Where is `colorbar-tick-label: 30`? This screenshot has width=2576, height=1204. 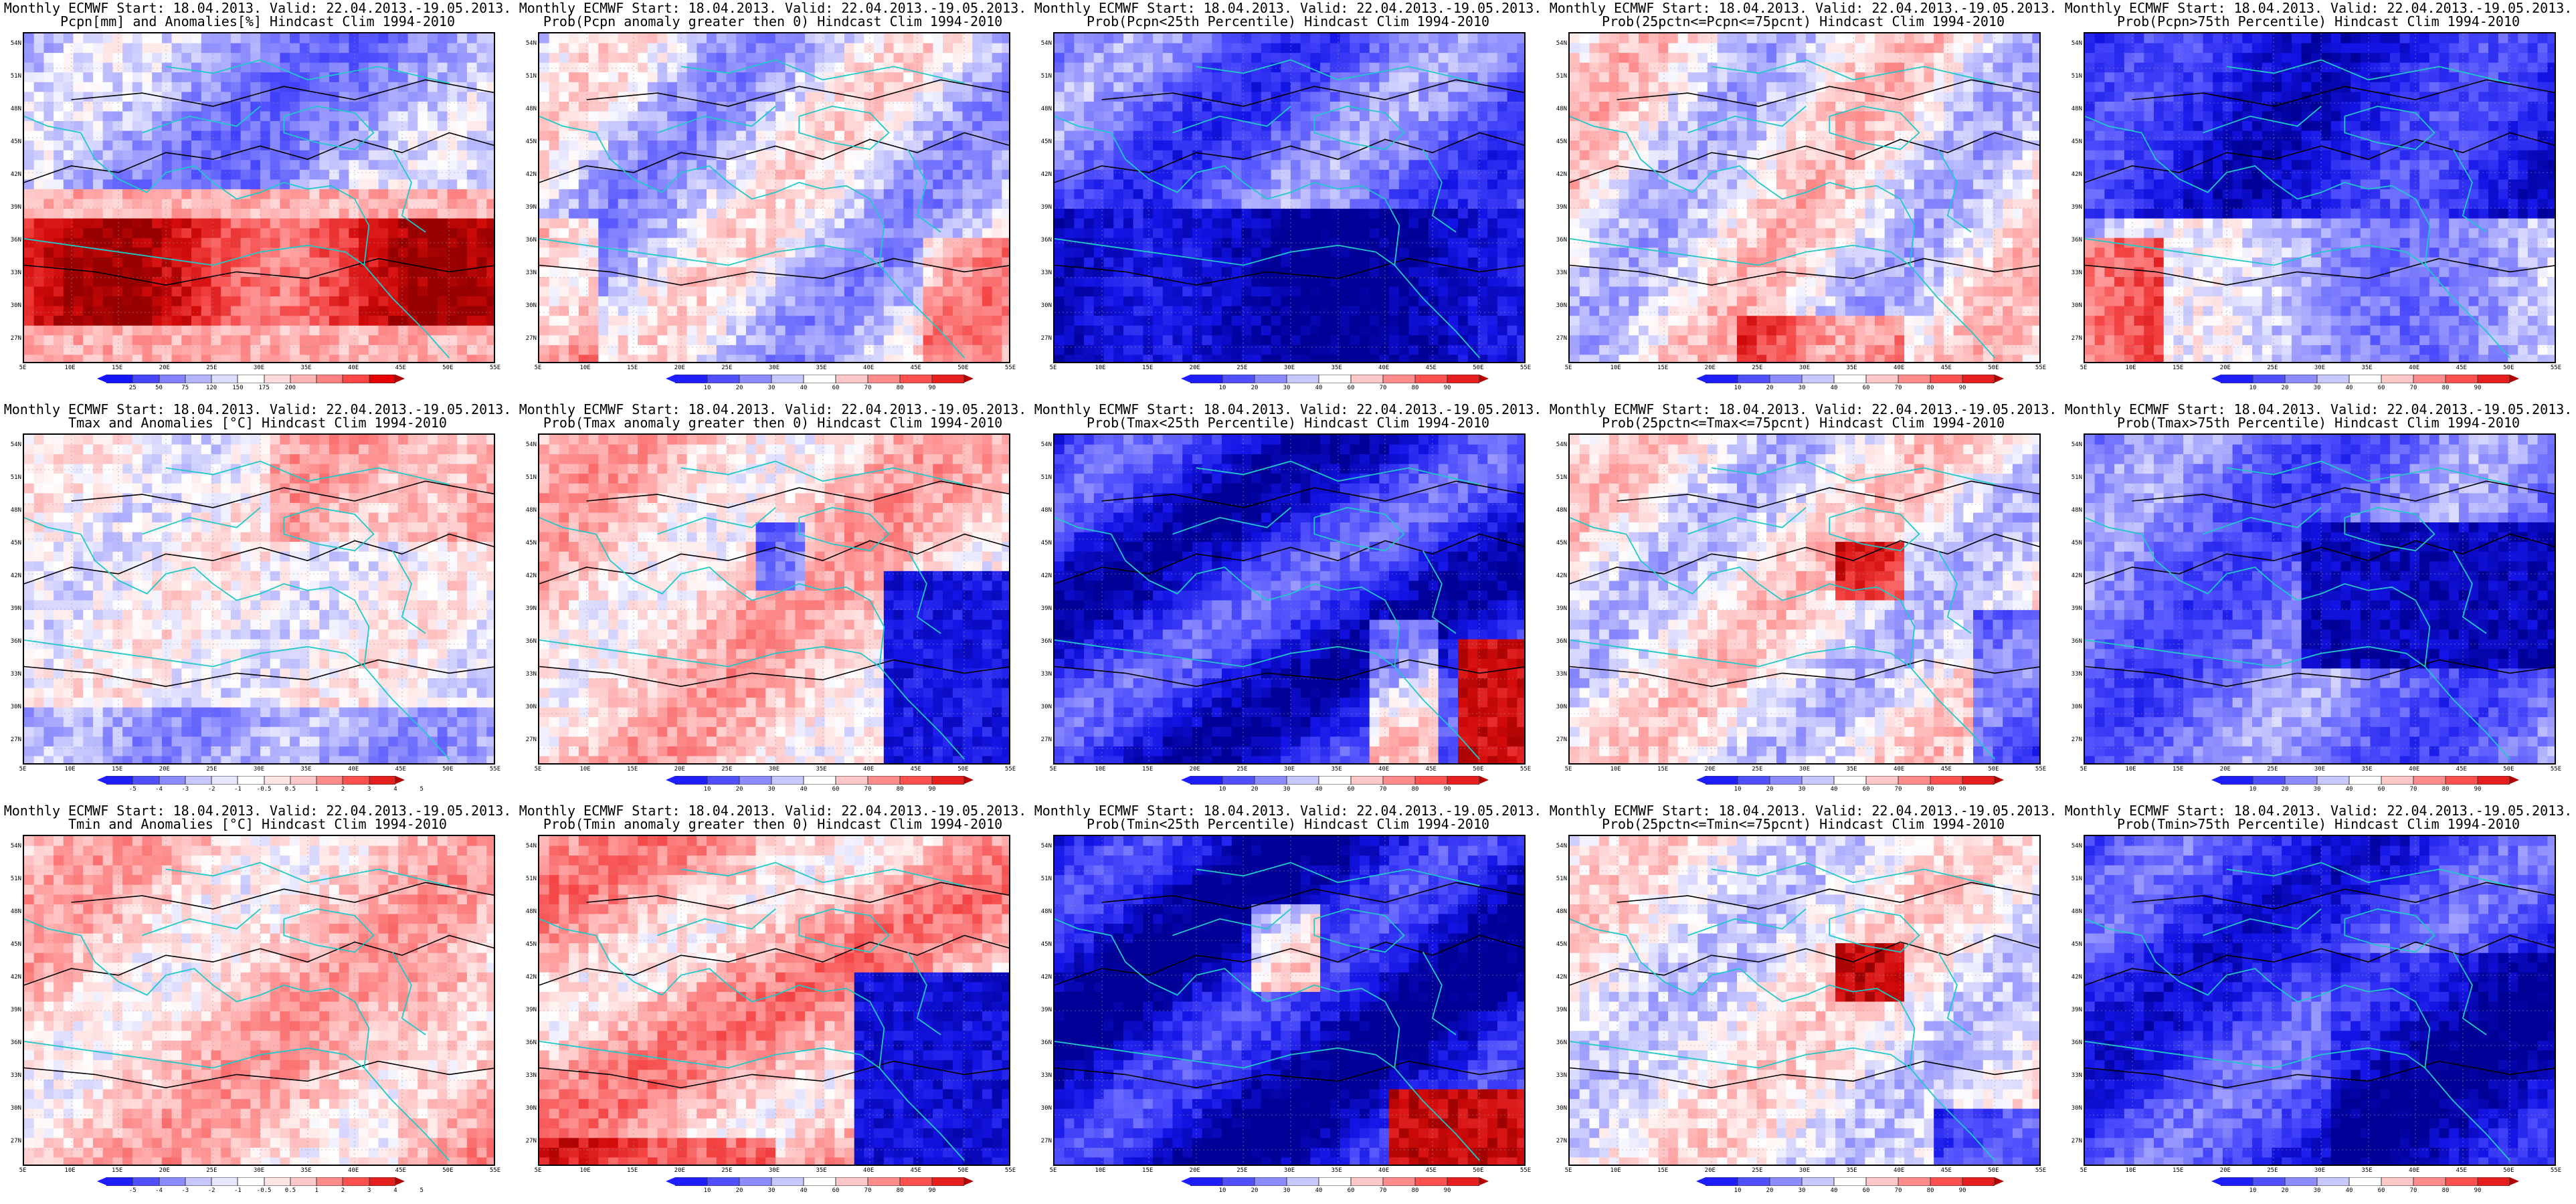
colorbar-tick-label: 30 is located at coordinates (1287, 1190).